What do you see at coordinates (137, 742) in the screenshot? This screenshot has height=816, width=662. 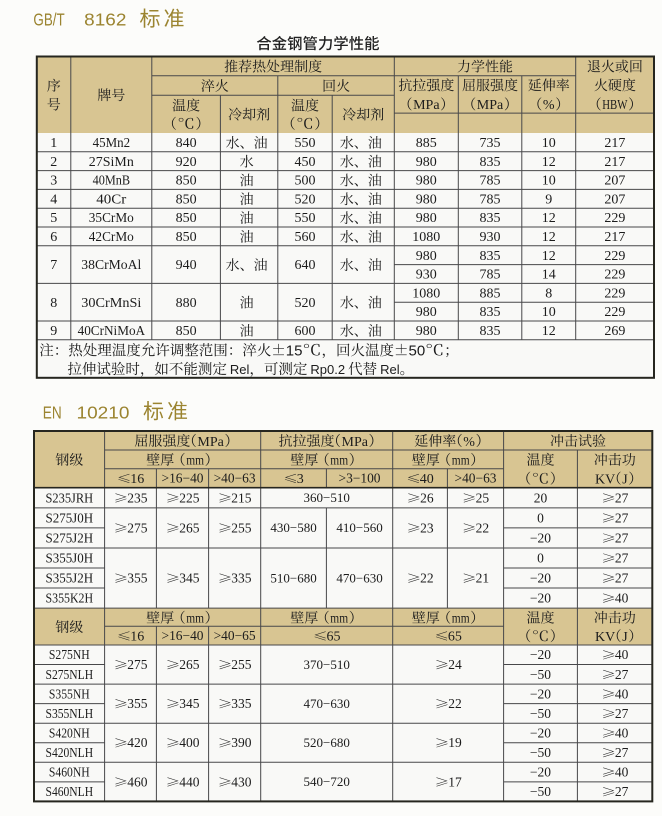 I see `svg-text: 420` at bounding box center [137, 742].